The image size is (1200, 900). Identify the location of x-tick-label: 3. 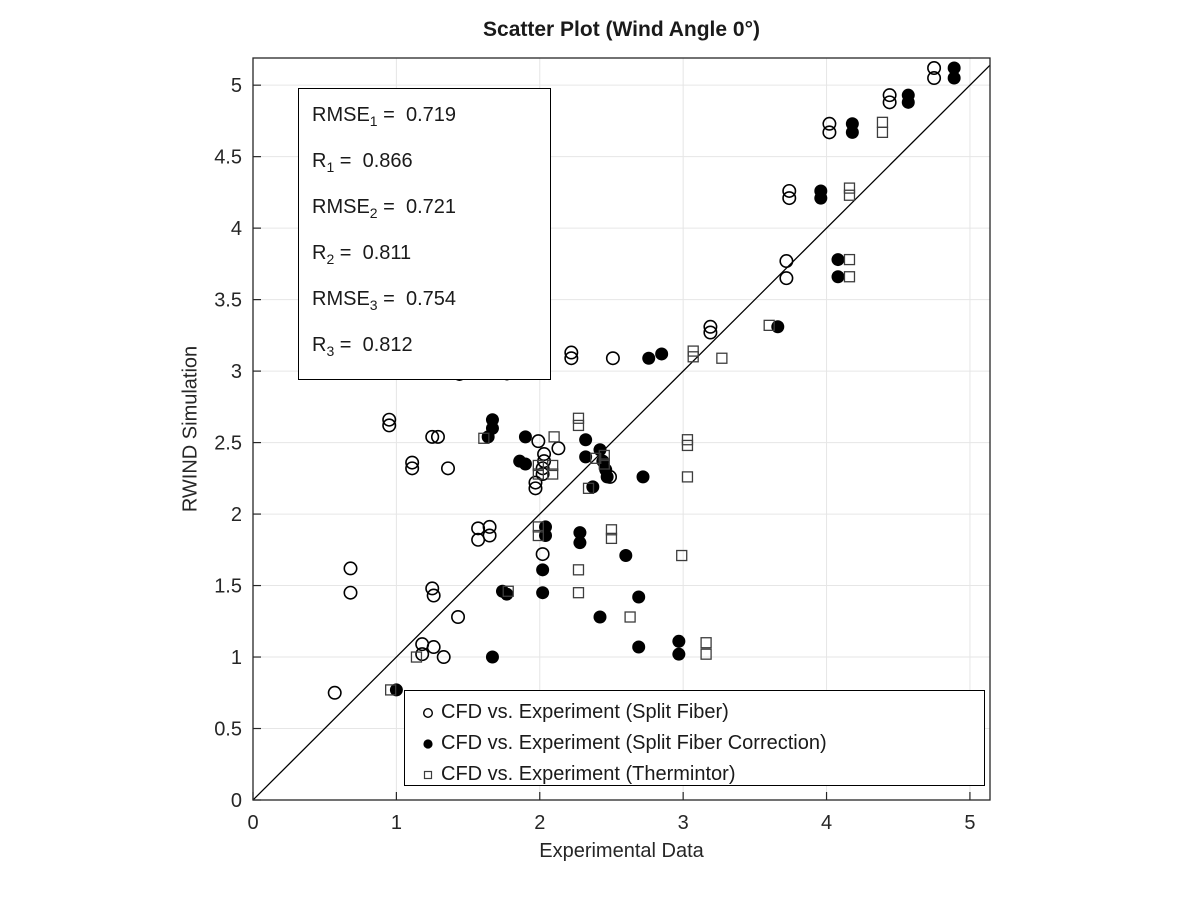
(683, 823).